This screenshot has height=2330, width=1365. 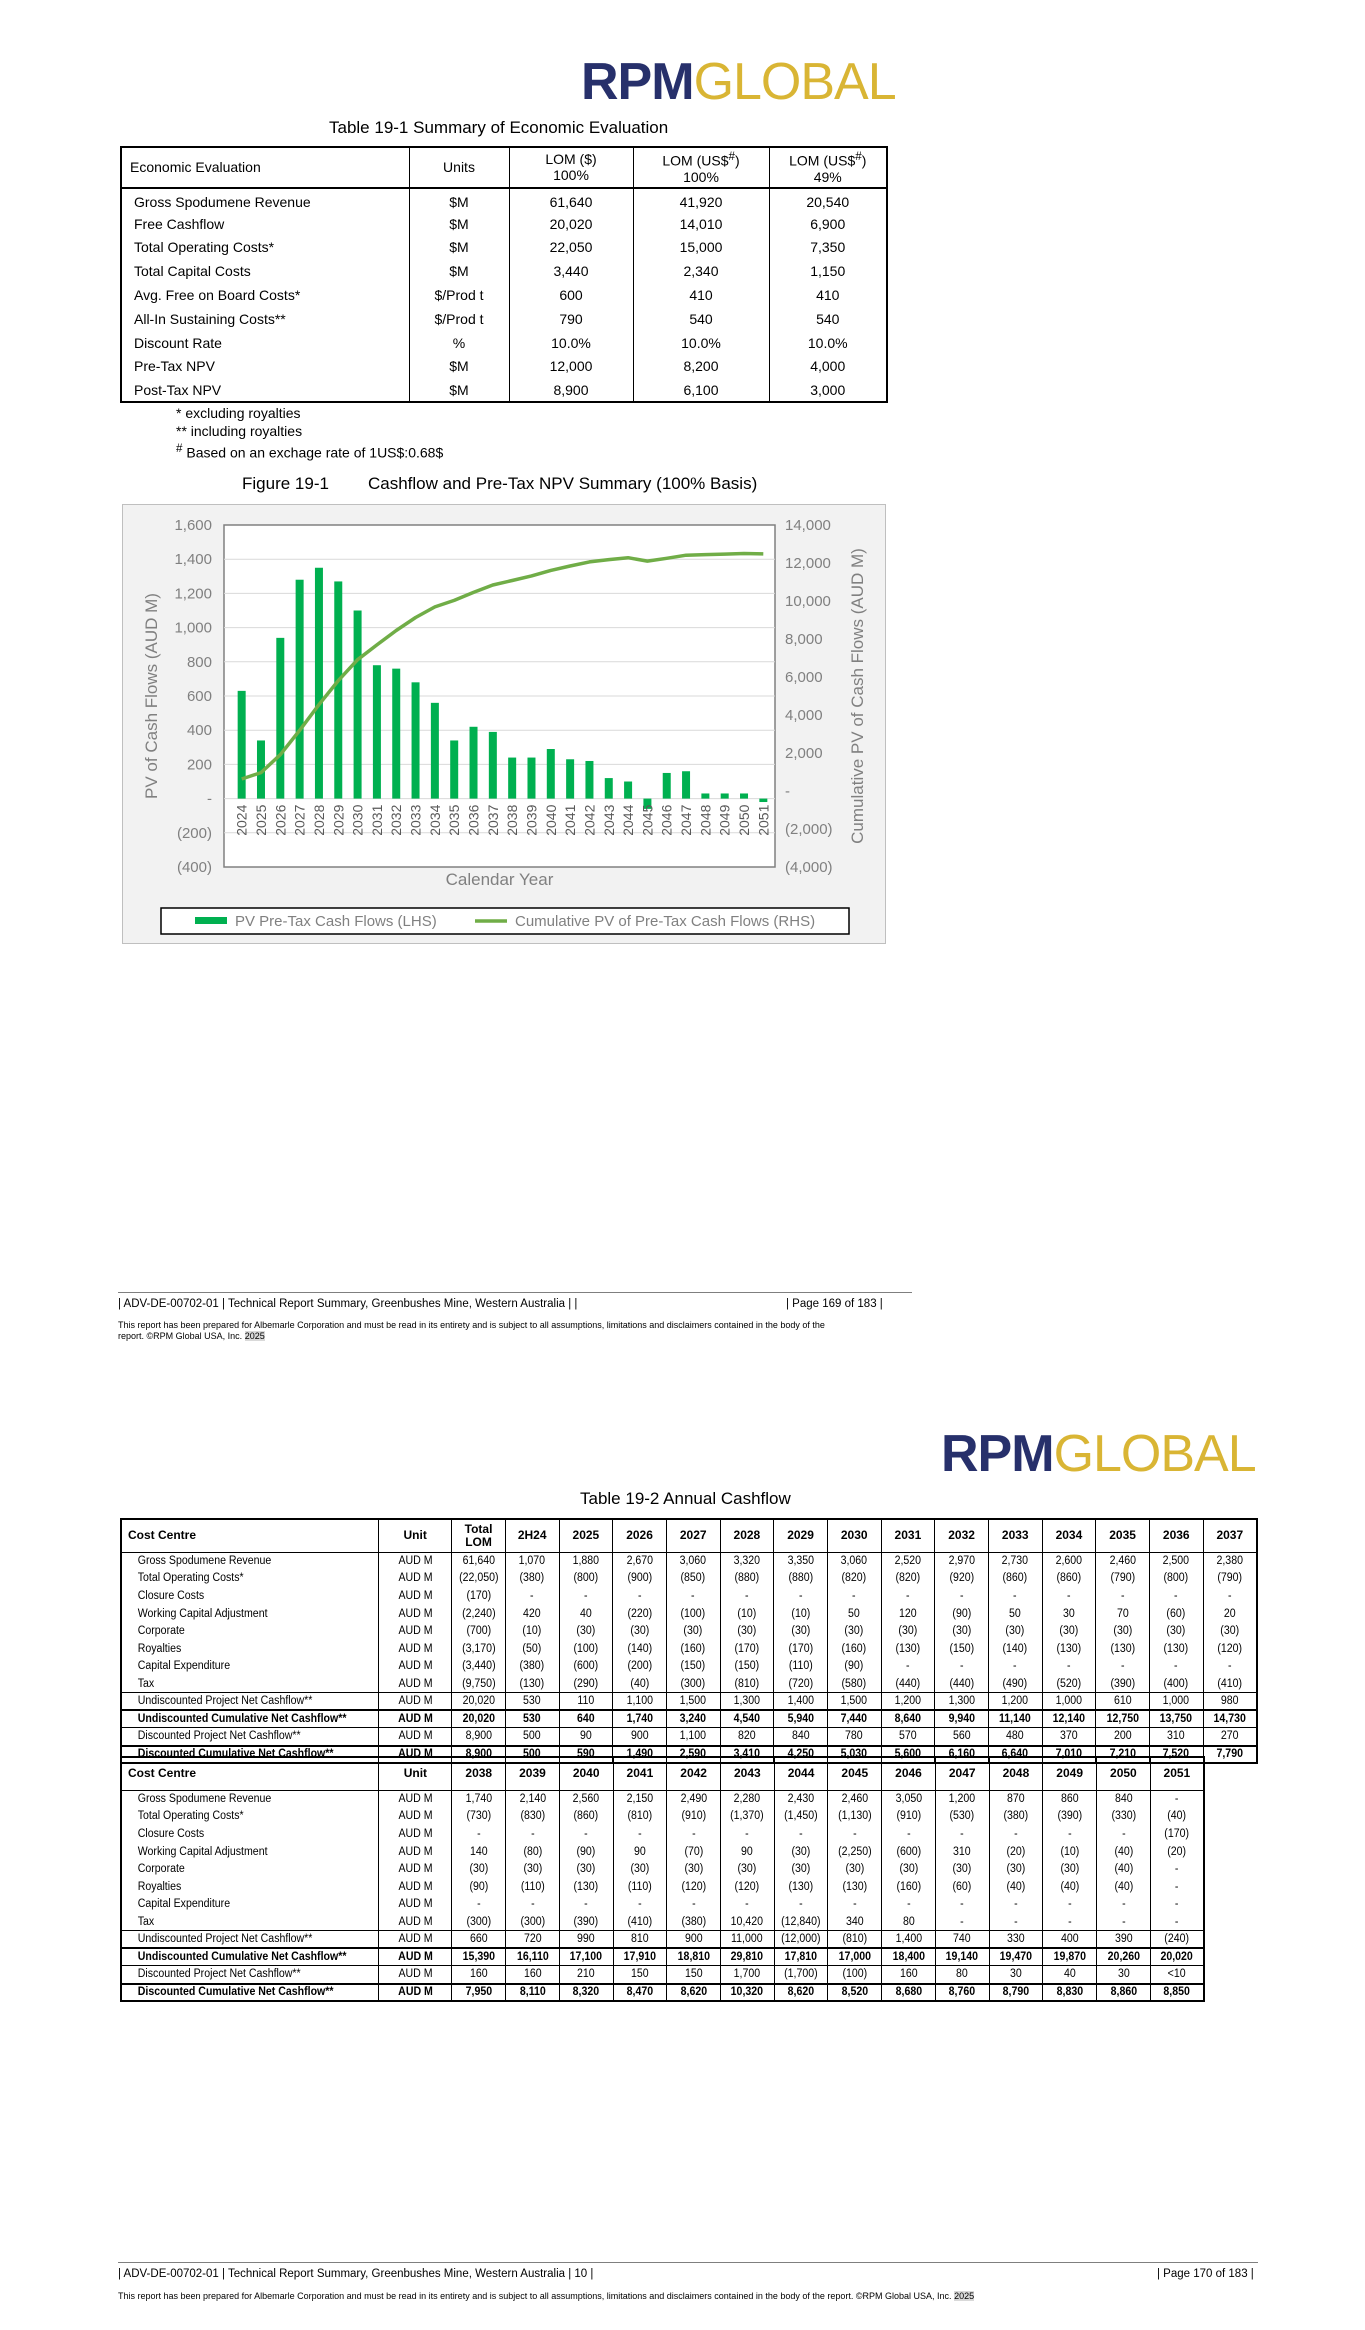 What do you see at coordinates (250, 1535) in the screenshot?
I see `column-header: Cost Centre` at bounding box center [250, 1535].